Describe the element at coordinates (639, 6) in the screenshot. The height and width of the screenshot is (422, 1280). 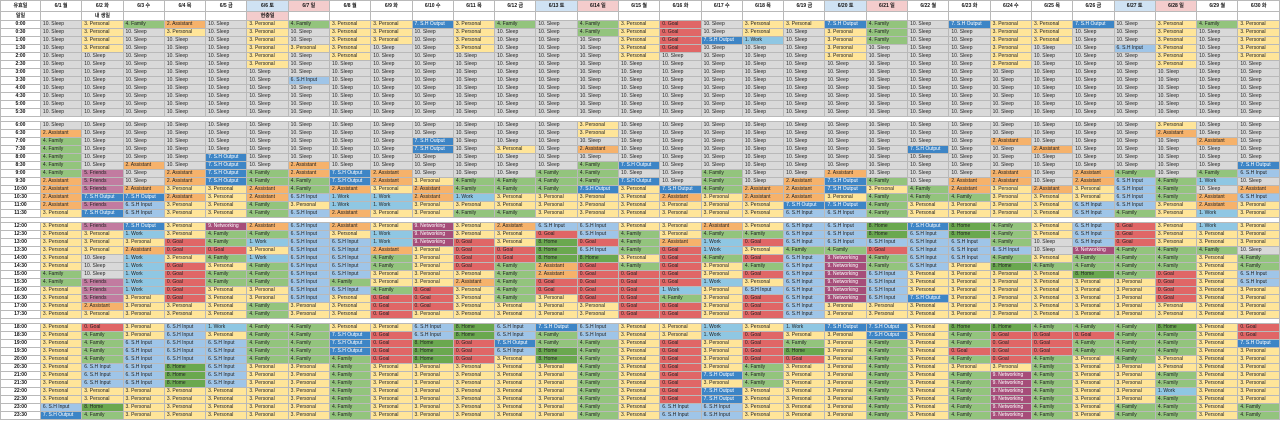
I see `date-header: 6/15 월` at that location.